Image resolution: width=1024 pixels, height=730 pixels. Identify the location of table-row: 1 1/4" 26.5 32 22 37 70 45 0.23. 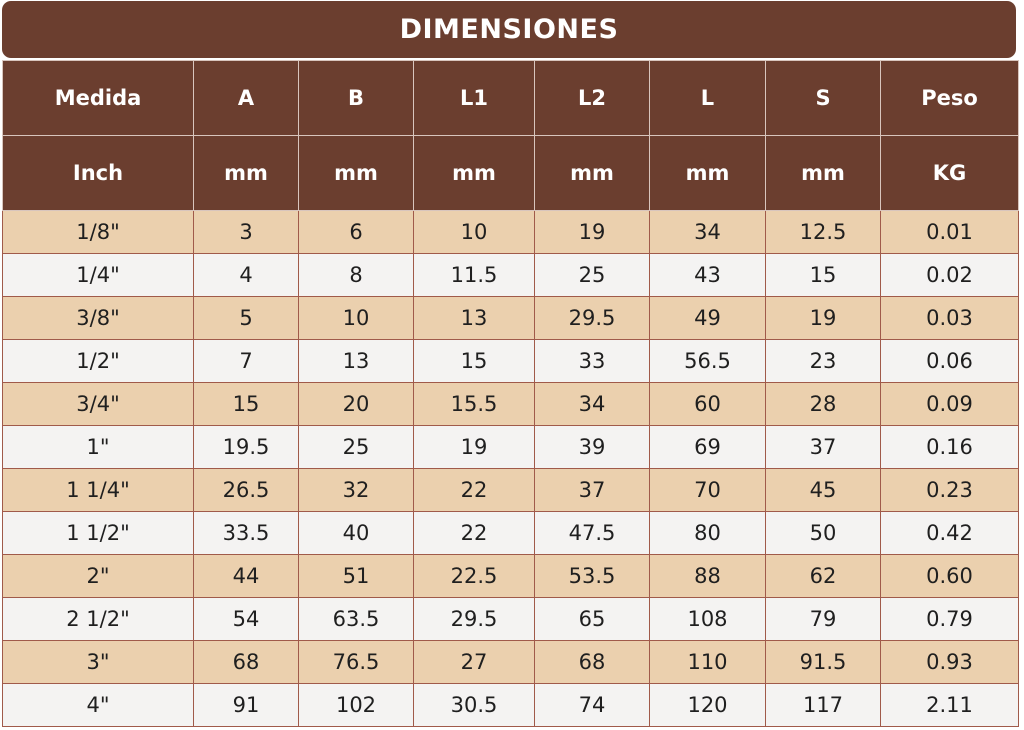
(510, 490).